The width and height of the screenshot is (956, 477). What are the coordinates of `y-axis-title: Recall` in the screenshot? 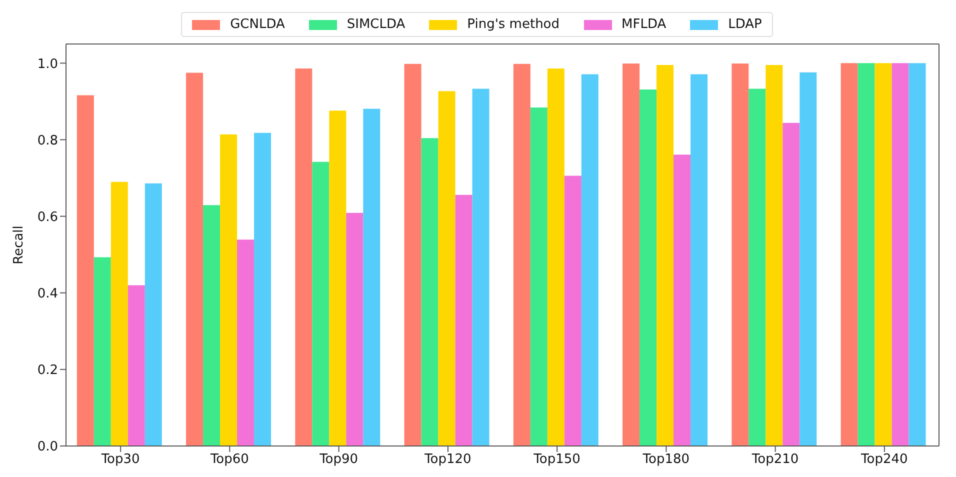 It's located at (19, 245).